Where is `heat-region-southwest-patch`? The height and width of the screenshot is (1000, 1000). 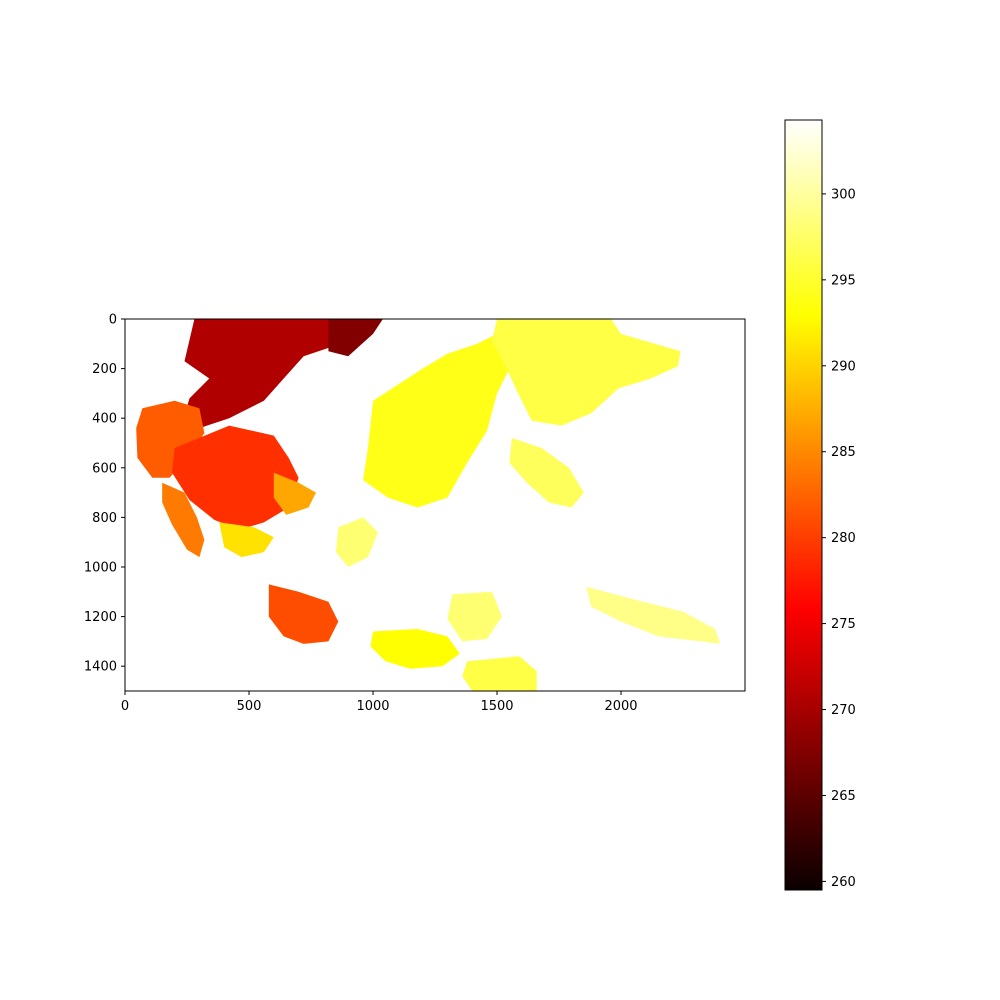
heat-region-southwest-patch is located at coordinates (303, 614).